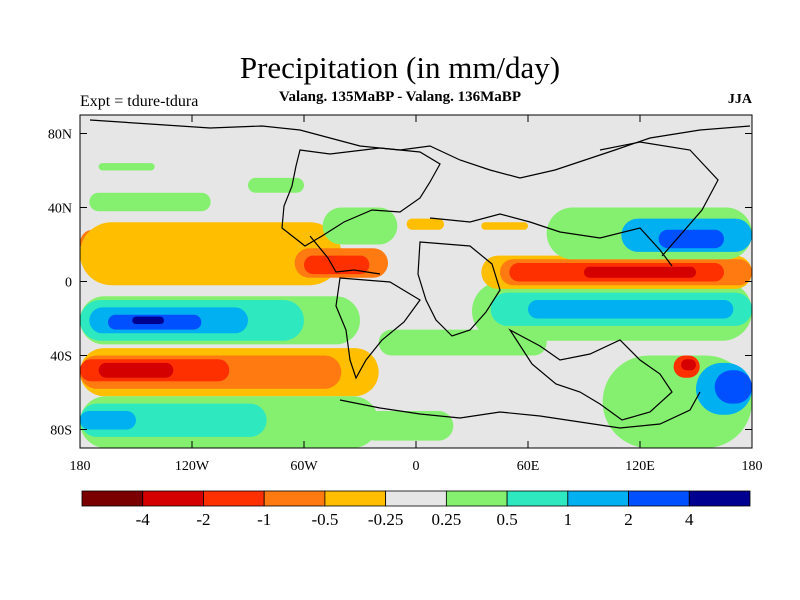  What do you see at coordinates (324, 519) in the screenshot?
I see `colorbar-label-3: -0.5` at bounding box center [324, 519].